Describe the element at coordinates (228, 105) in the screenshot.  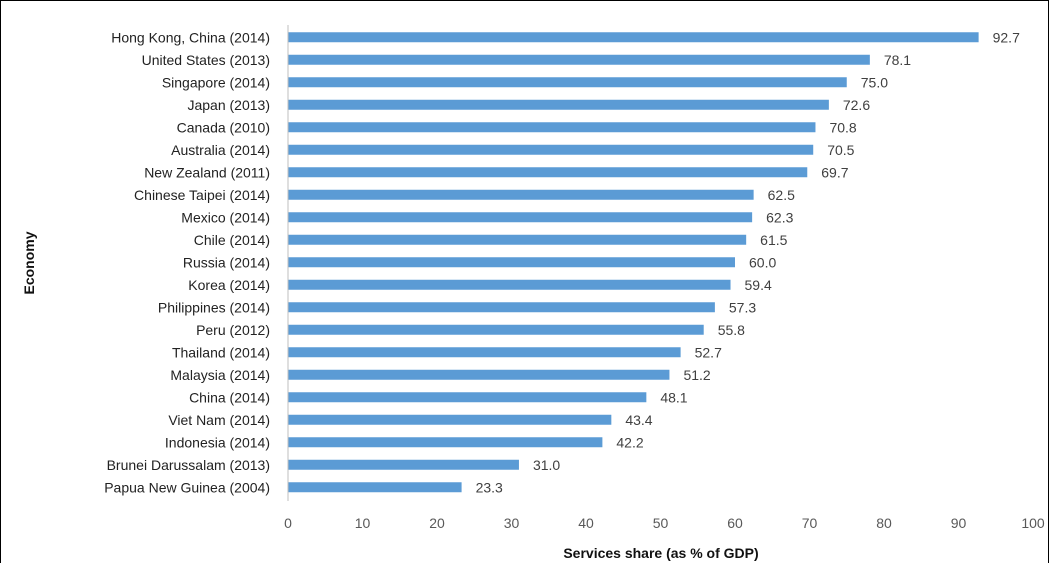
I see `category-label: Japan (2013)` at that location.